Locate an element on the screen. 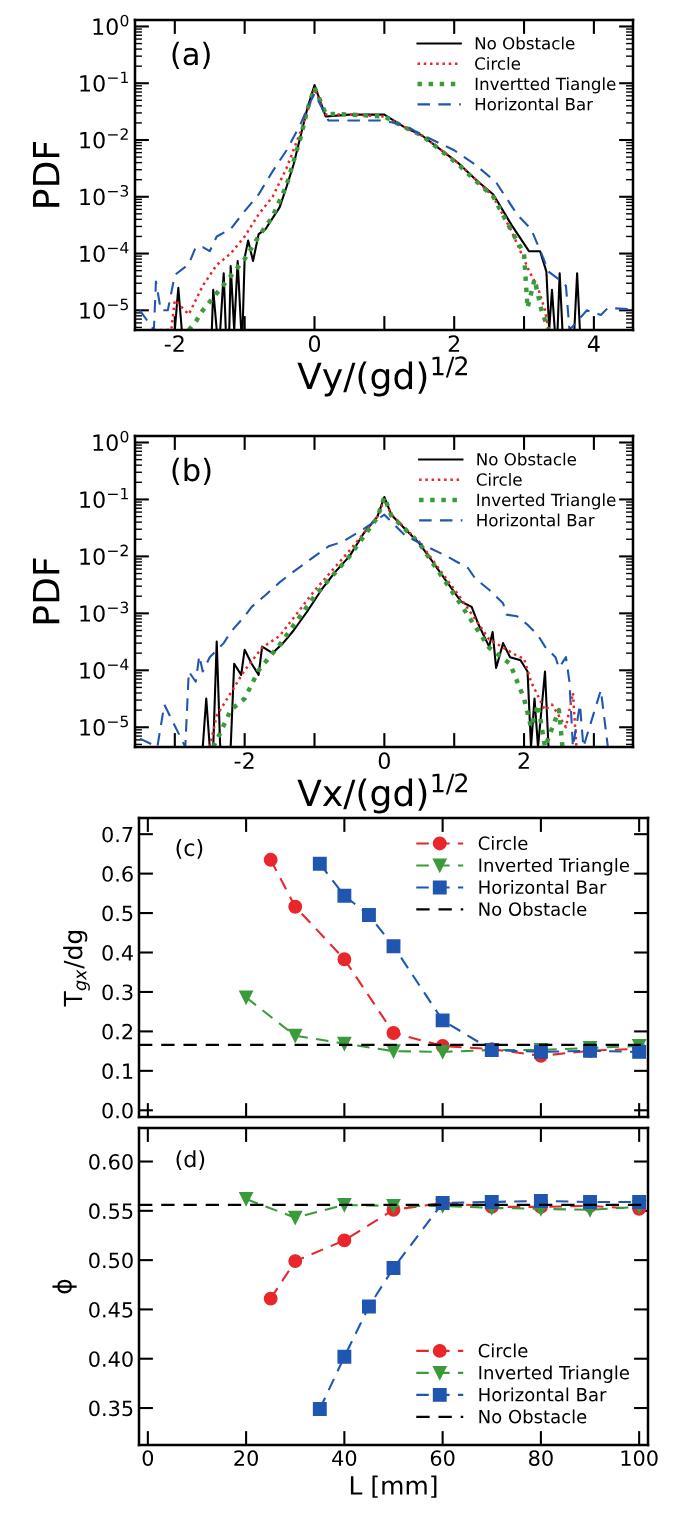  y-tick-label: 0.6 is located at coordinates (117, 874).